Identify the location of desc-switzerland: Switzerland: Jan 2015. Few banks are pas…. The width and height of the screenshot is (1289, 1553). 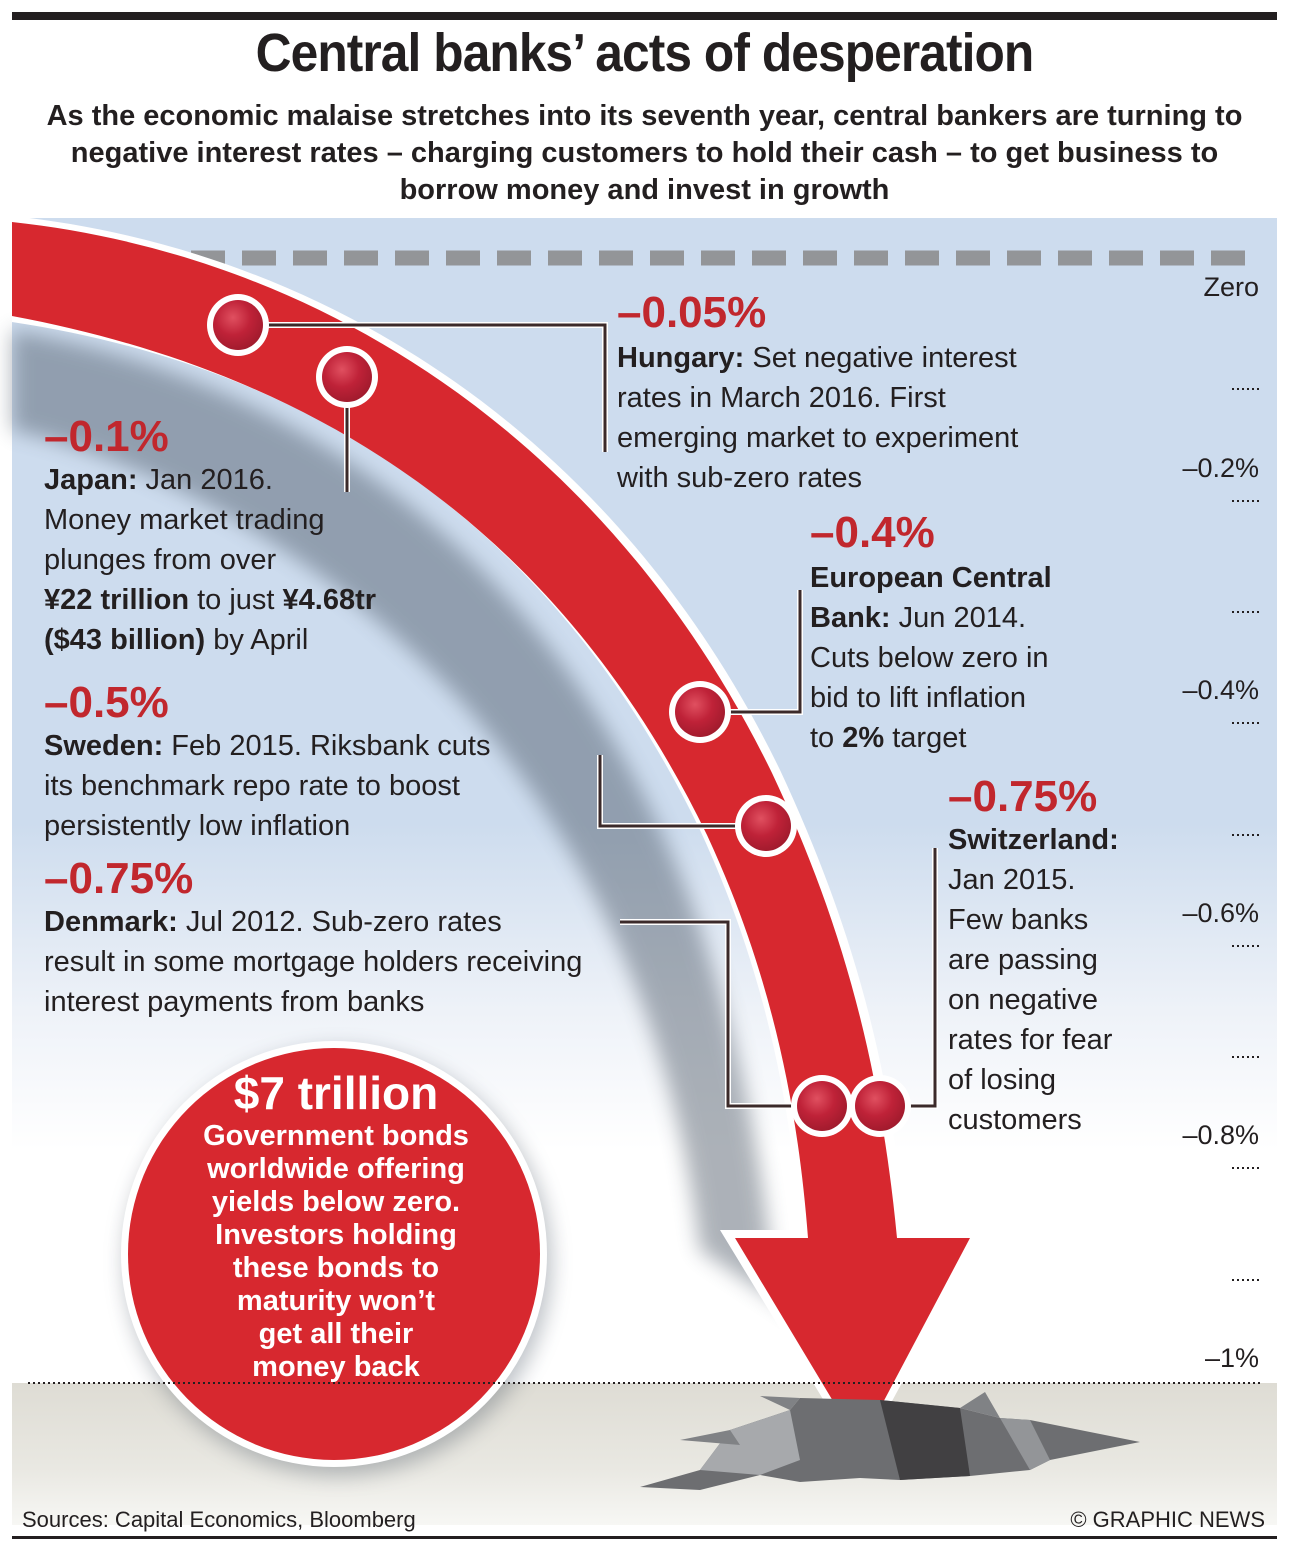
(1033, 980).